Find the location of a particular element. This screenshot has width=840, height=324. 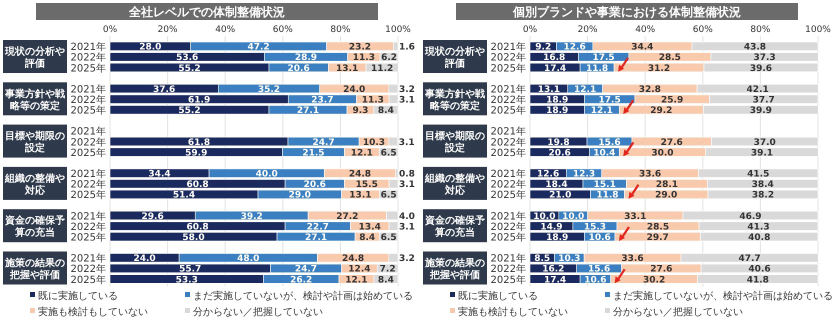

data-label: 18.9 is located at coordinates (557, 101).